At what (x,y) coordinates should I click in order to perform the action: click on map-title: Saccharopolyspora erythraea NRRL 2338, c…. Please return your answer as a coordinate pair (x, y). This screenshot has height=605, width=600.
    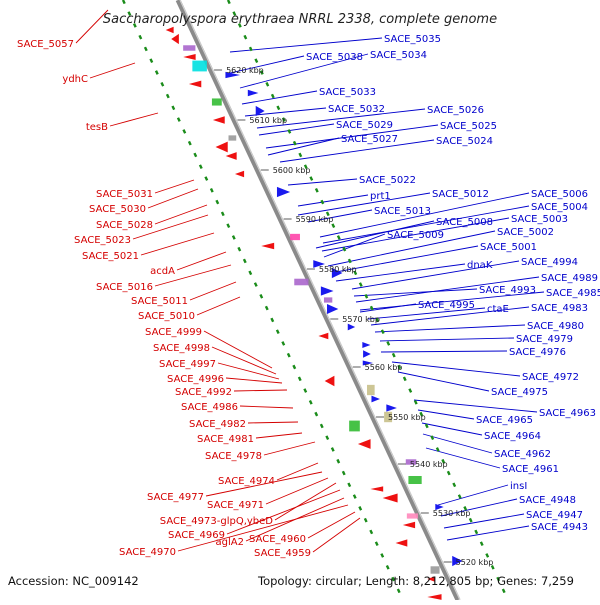
    Looking at the image, I should click on (300, 19).